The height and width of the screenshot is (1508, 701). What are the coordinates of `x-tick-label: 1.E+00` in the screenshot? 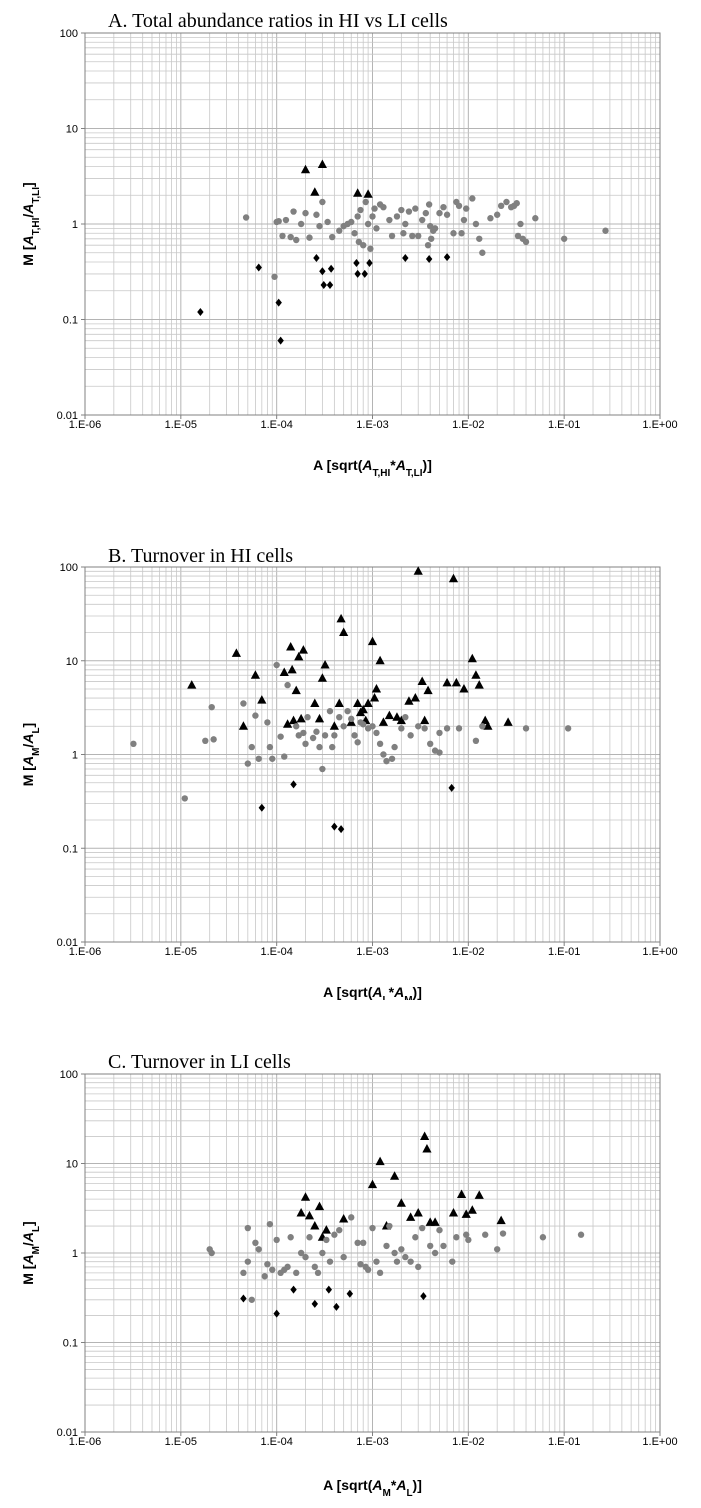 It's located at (659, 952).